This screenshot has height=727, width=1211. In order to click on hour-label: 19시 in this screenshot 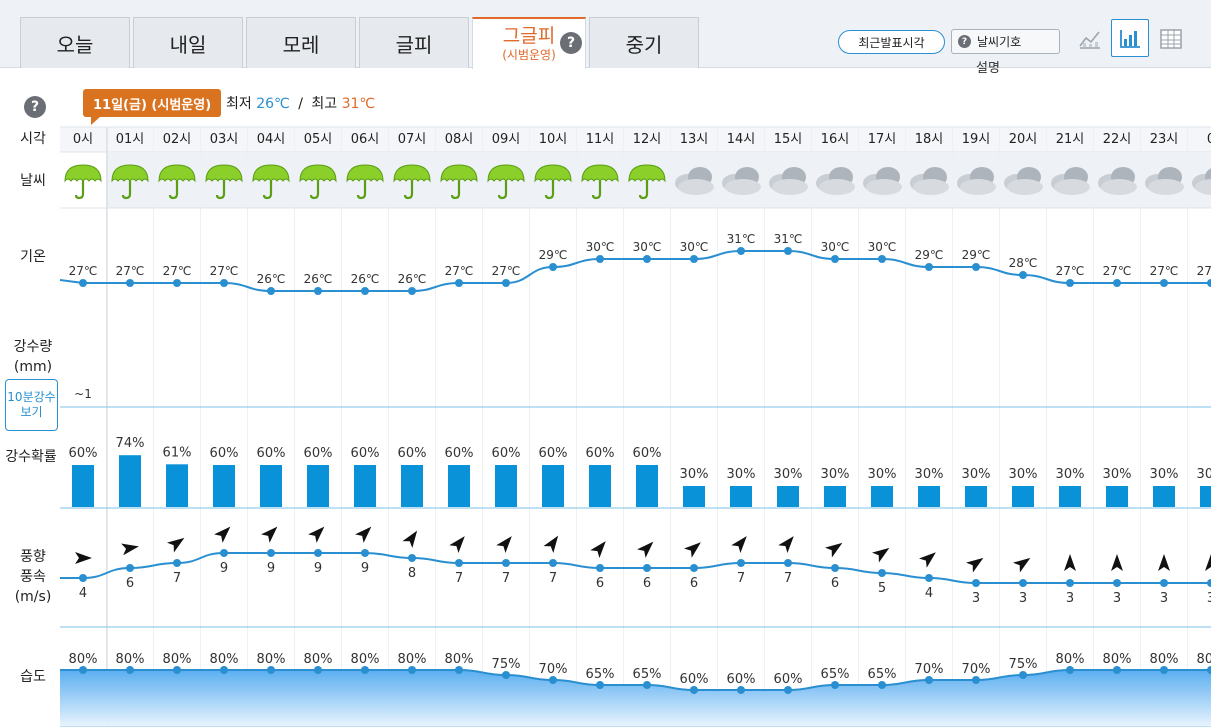, I will do `click(976, 139)`.